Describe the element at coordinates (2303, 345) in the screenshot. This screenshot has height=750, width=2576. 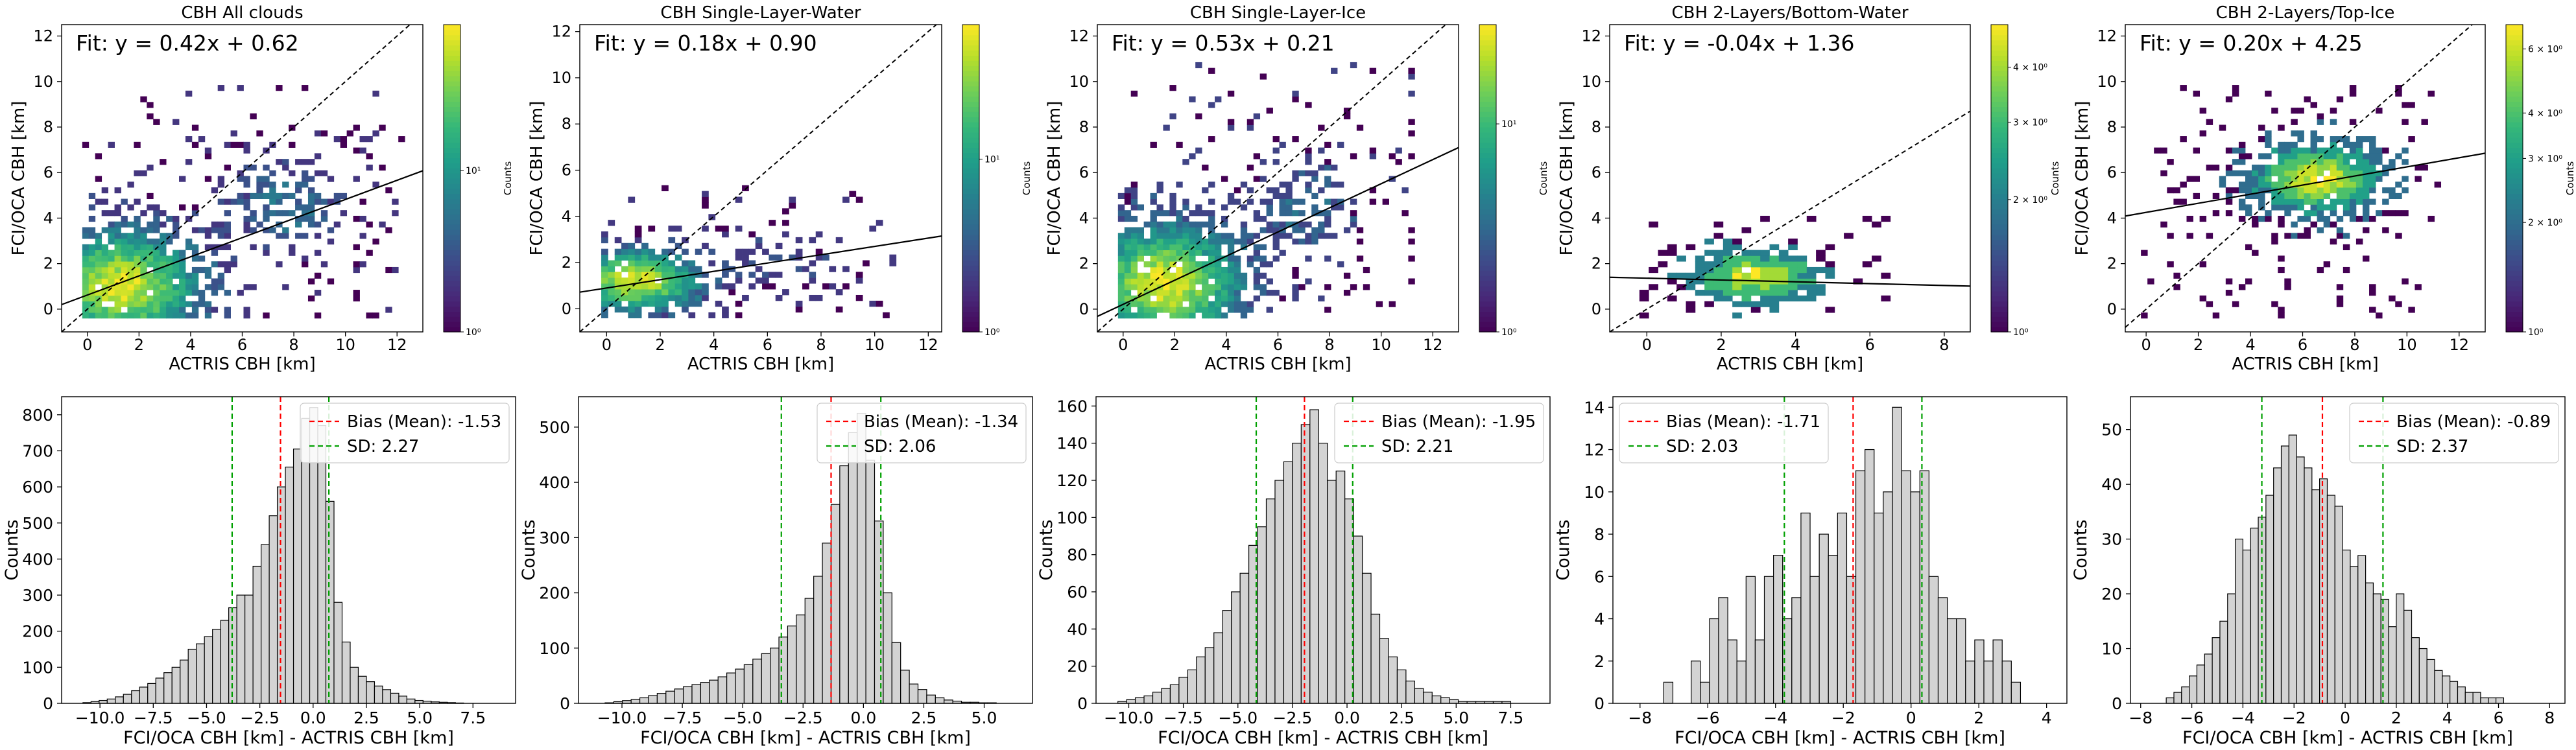
I see `x-tick-label: 6` at that location.